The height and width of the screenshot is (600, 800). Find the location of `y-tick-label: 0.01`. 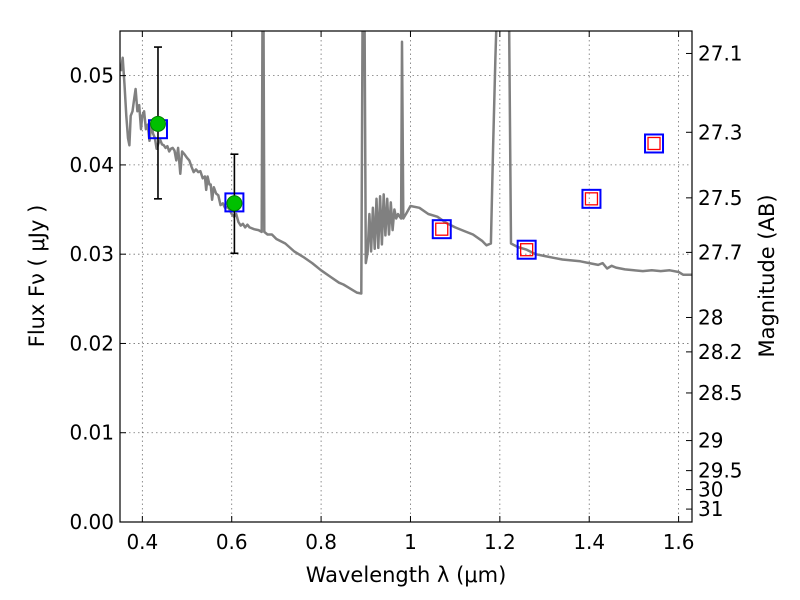

y-tick-label: 0.01 is located at coordinates (91, 433).